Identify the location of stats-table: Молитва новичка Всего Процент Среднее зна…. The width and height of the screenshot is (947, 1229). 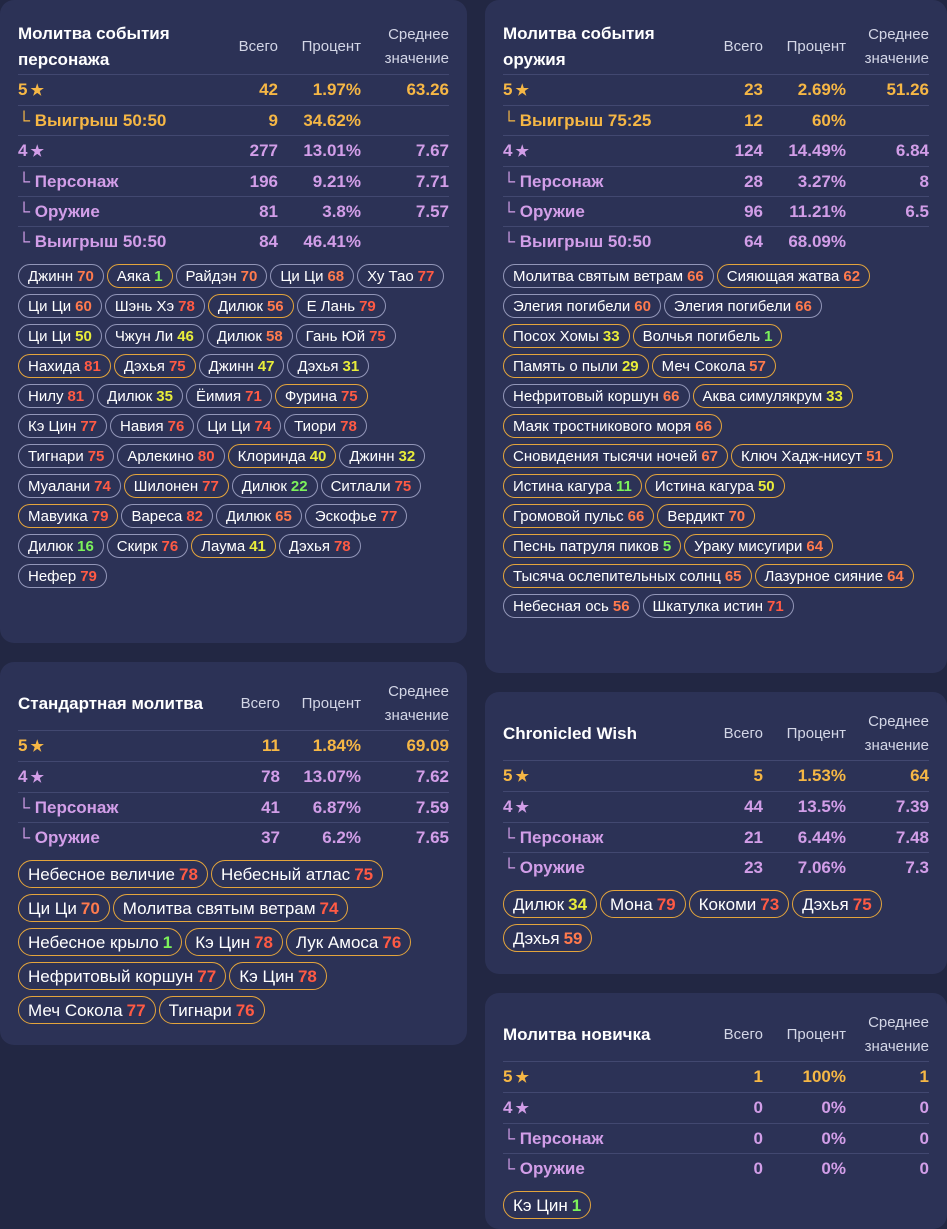
(716, 1096).